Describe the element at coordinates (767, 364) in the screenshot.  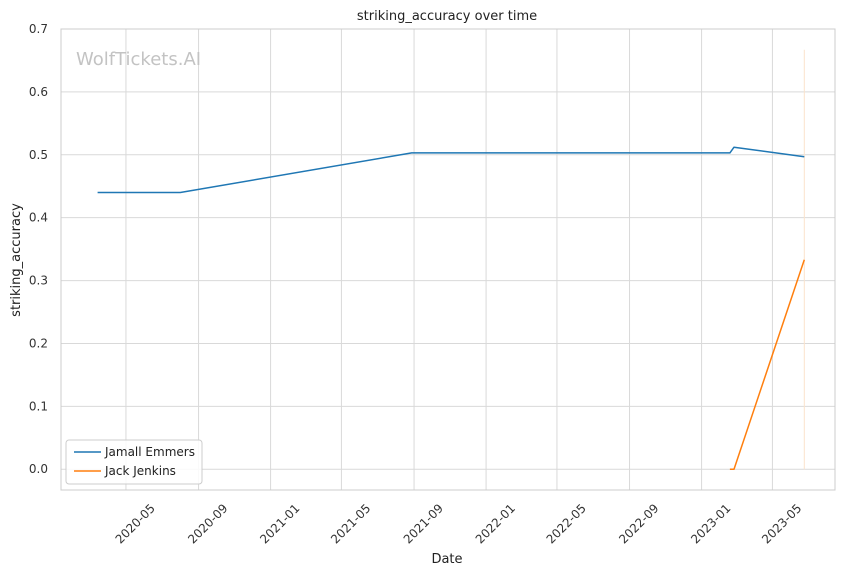
I see `series-line-jack-jenkins` at that location.